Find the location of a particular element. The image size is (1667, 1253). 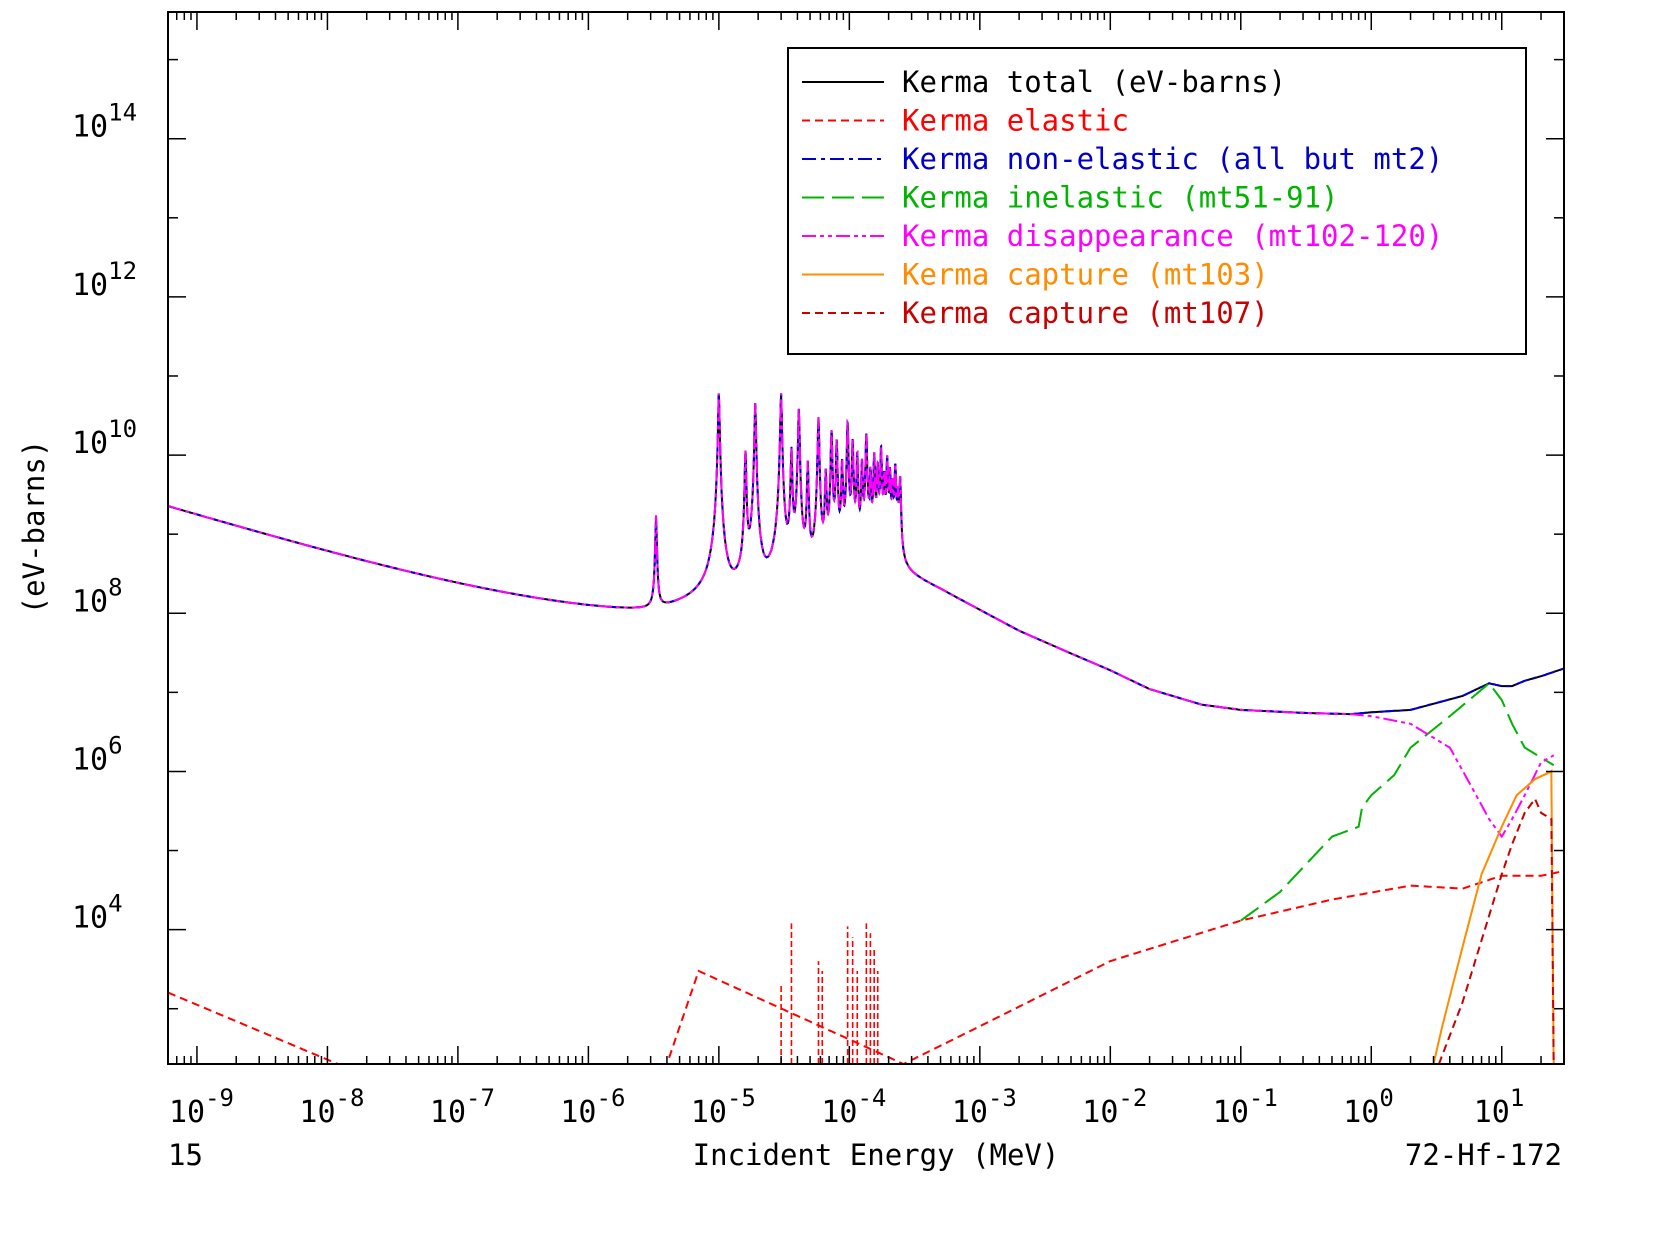

x-tick-label: 10⁻⁷ is located at coordinates (462, 1107).